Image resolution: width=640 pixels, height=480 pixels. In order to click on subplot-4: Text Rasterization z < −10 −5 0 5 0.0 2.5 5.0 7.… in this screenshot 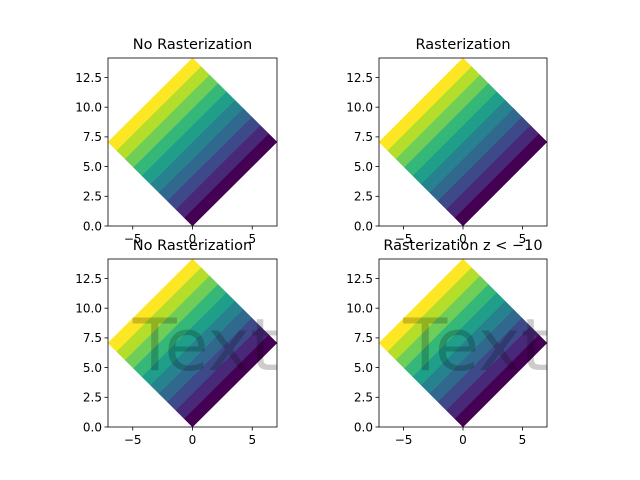, I will do `click(447, 342)`.